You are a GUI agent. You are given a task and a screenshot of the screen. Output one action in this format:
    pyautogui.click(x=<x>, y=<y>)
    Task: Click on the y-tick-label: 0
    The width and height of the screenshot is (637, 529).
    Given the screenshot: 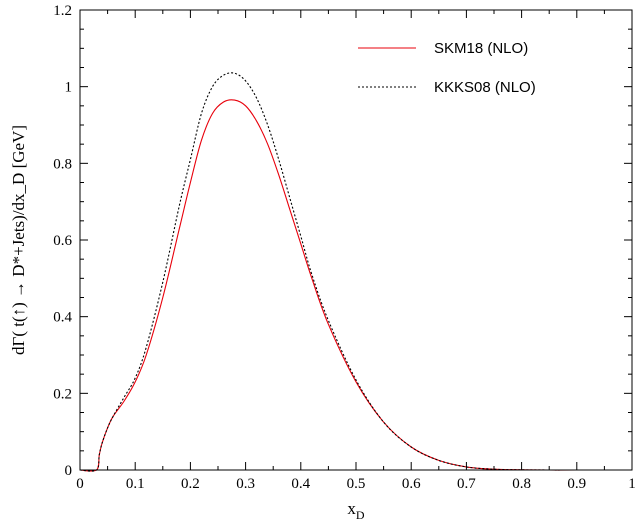 What is the action you would take?
    pyautogui.click(x=69, y=471)
    